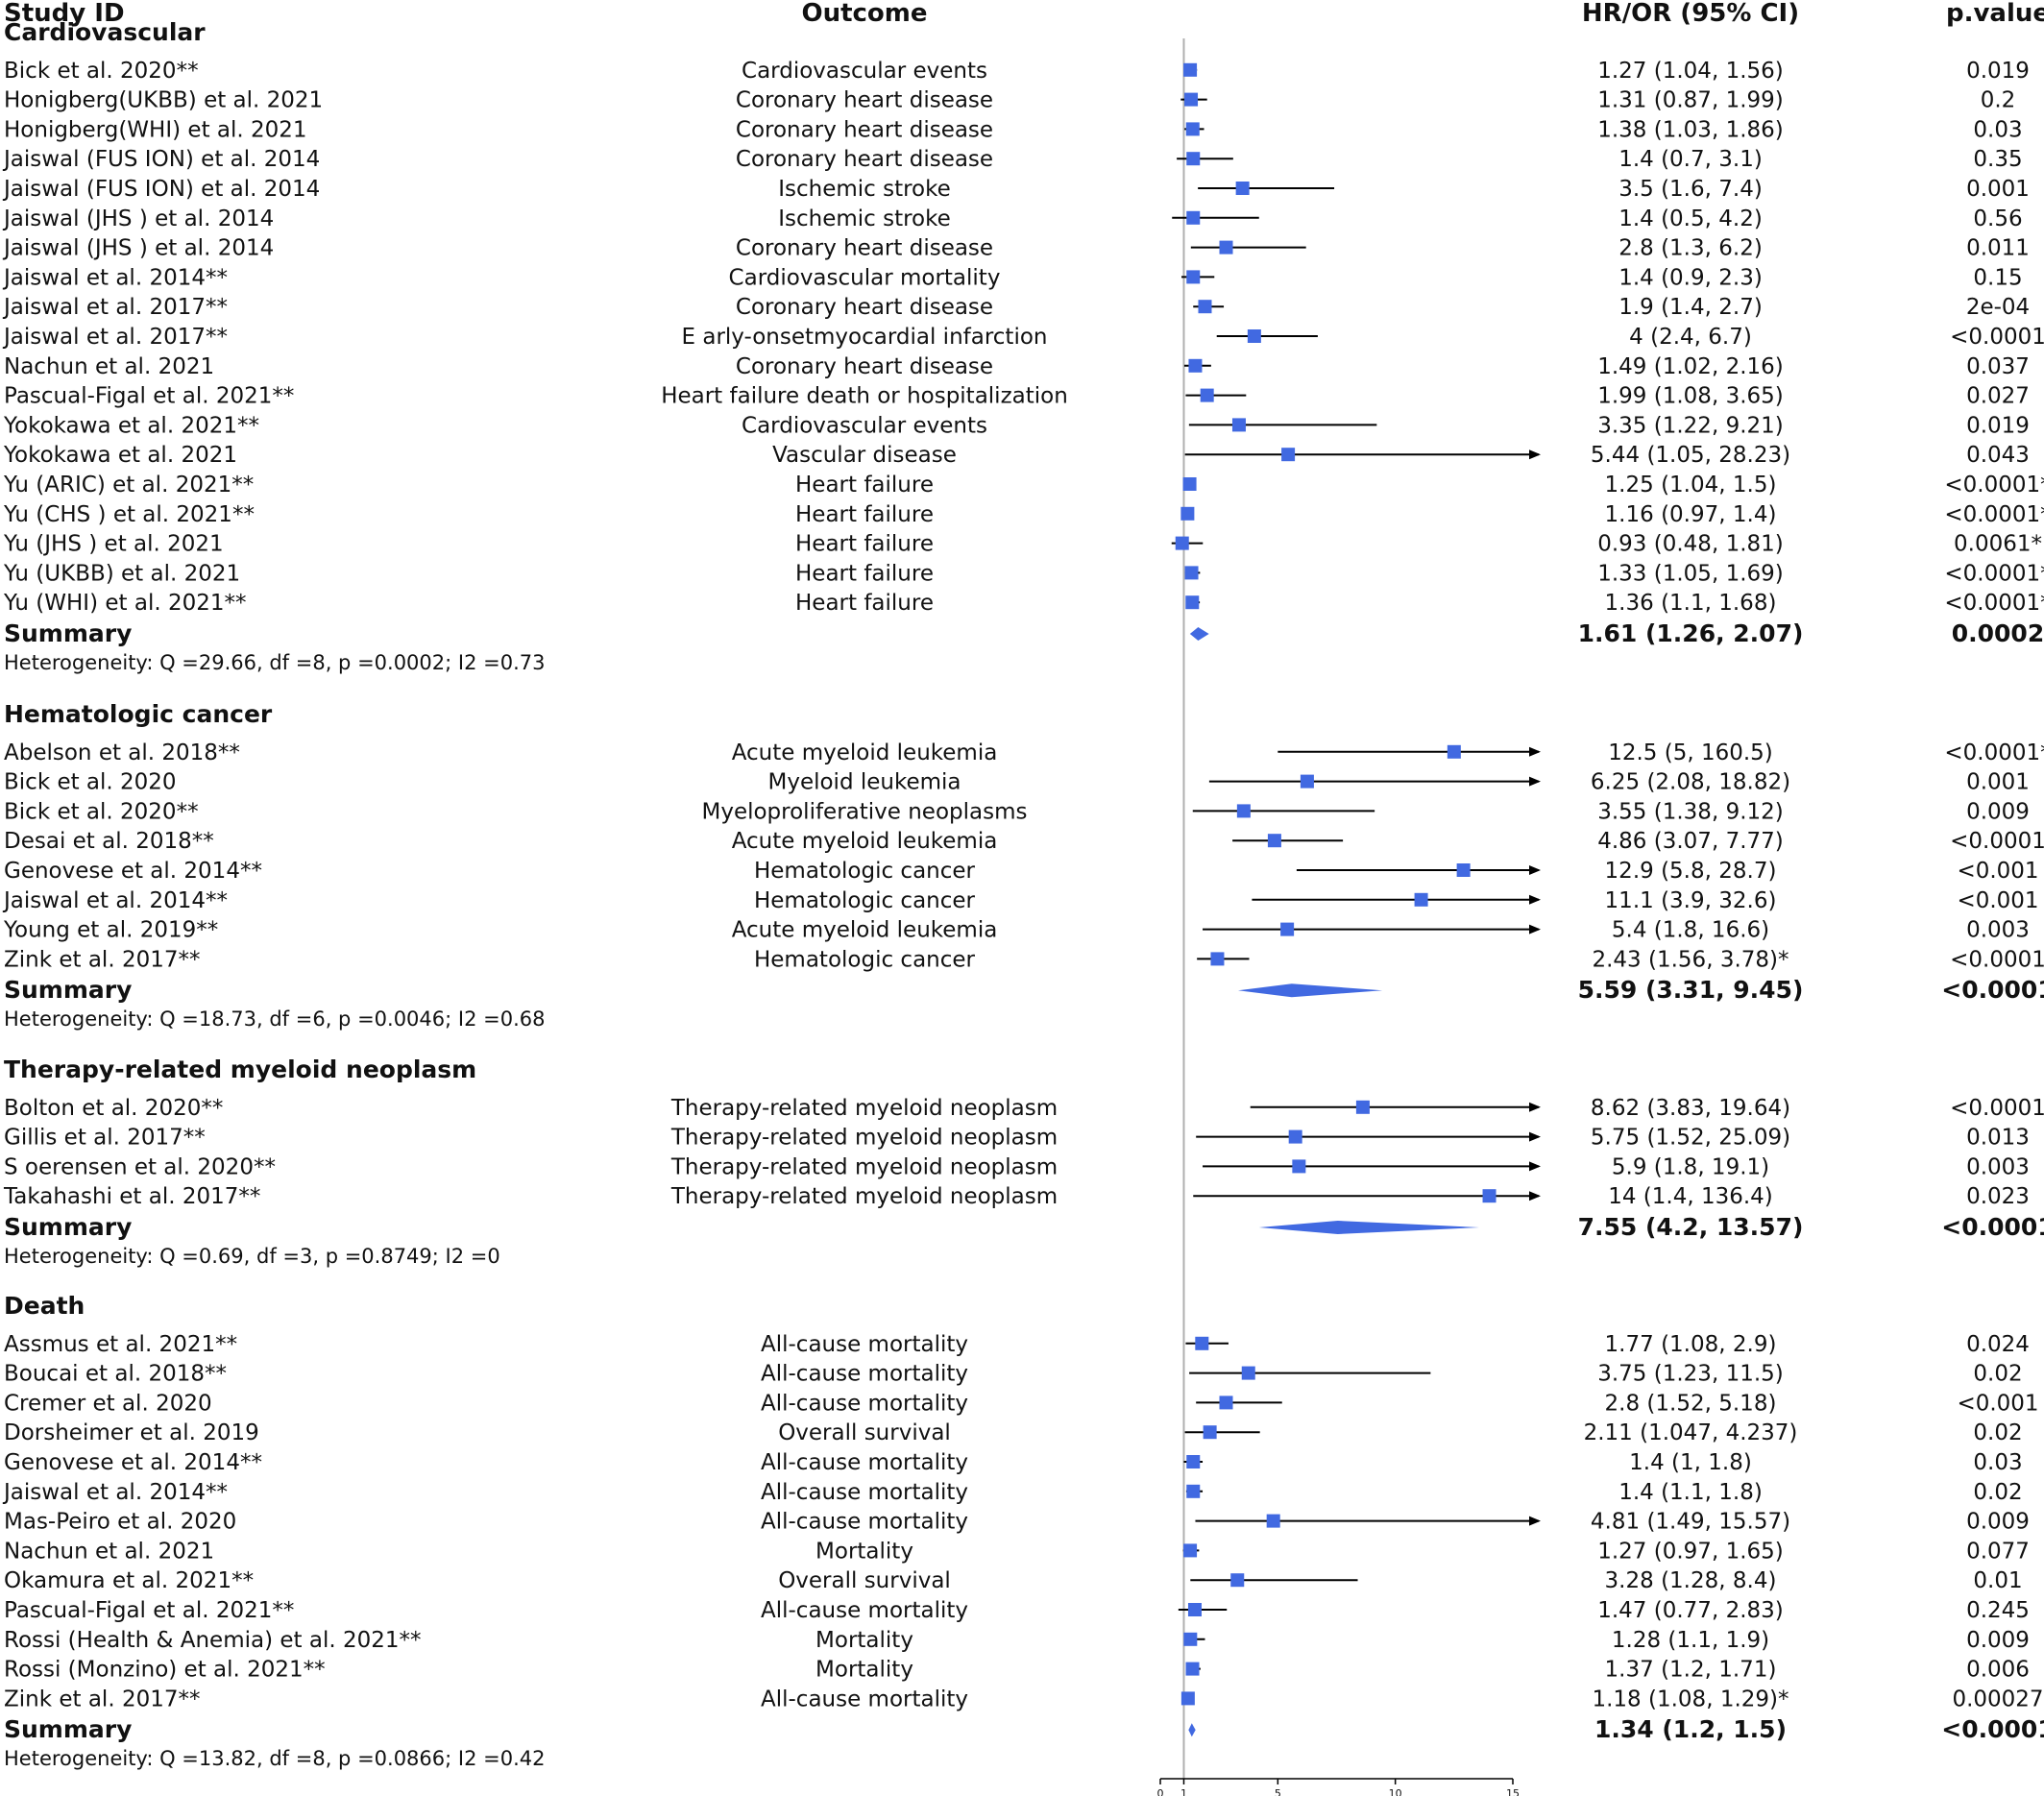 This screenshot has height=1796, width=2044. I want to click on p-value-label: 0.001, so click(1998, 782).